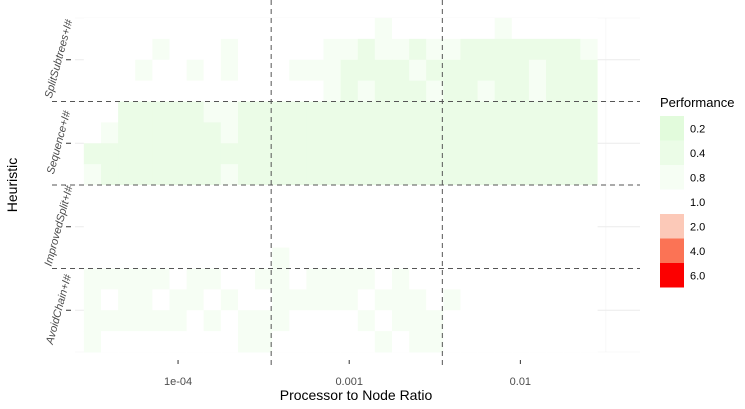  What do you see at coordinates (697, 129) in the screenshot?
I see `legend-label: 0.2` at bounding box center [697, 129].